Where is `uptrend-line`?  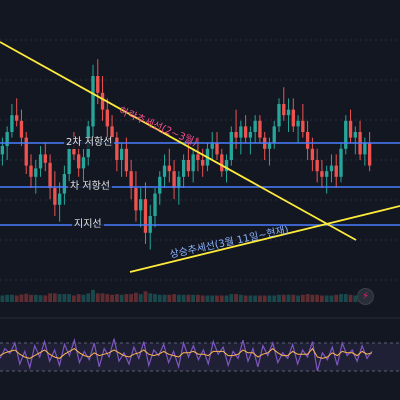 uptrend-line is located at coordinates (264, 239).